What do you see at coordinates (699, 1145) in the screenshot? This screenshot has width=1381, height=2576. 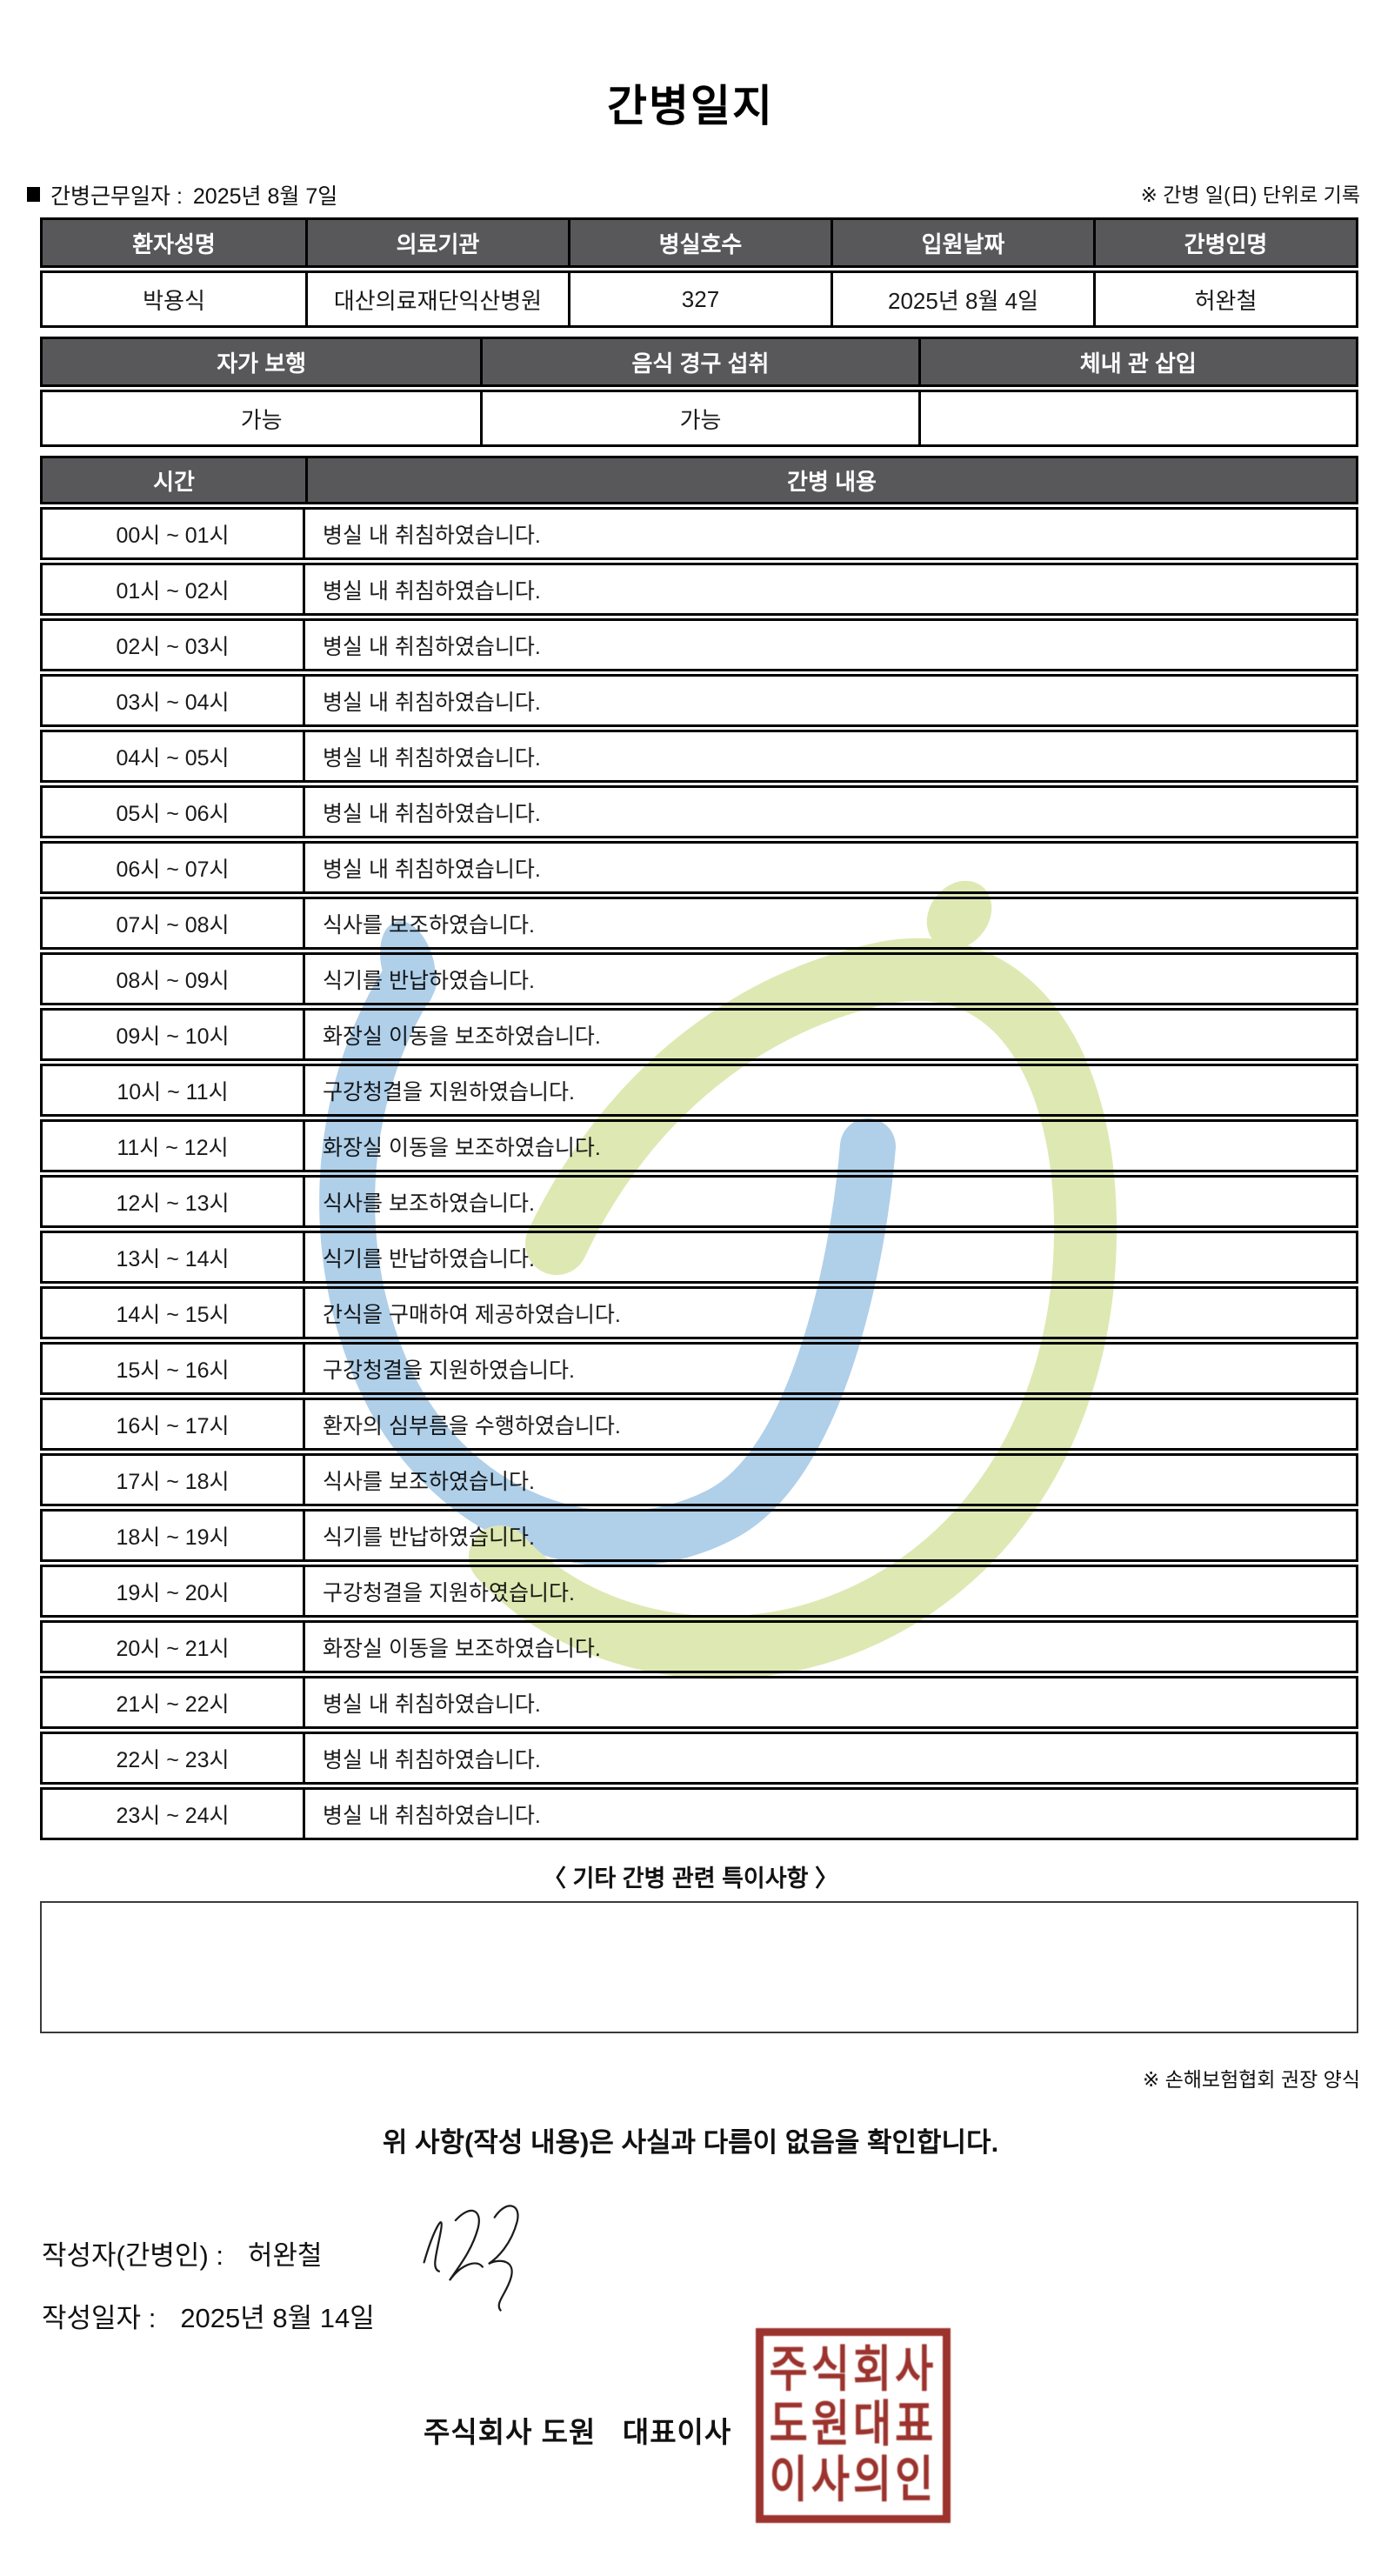 I see `care-row: 11시 ~ 12시 화장실 이동을 보조하였습니다.` at bounding box center [699, 1145].